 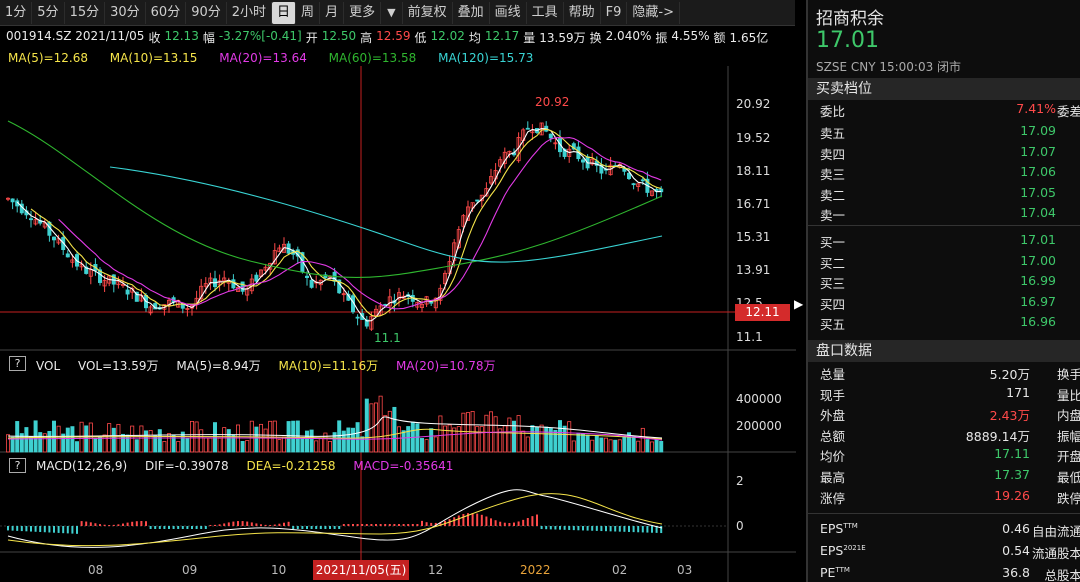 I want to click on collapse-panel-icon: ▶, so click(x=799, y=304).